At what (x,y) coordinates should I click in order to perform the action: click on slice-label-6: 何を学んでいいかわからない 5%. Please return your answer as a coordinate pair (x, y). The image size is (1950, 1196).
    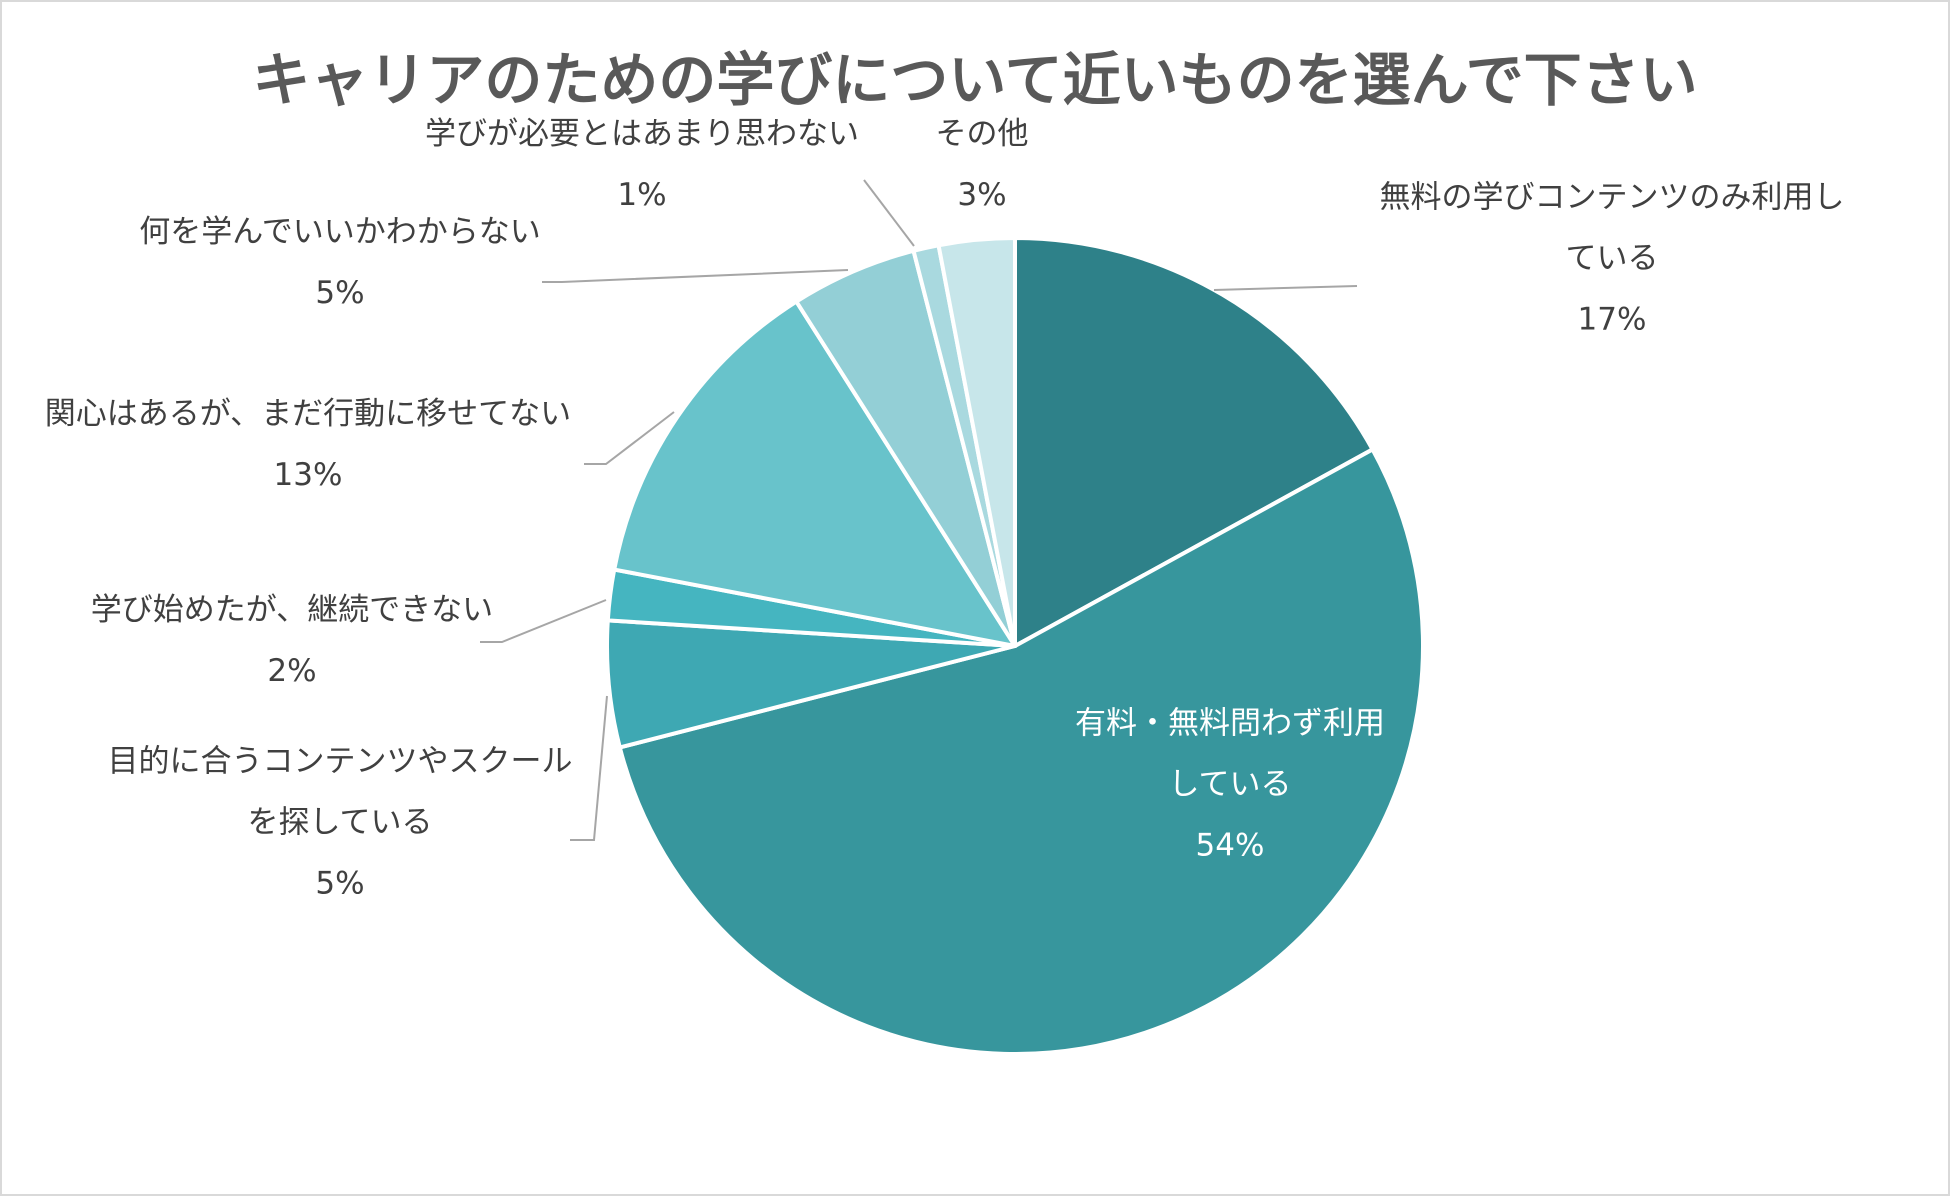
    Looking at the image, I should click on (339, 262).